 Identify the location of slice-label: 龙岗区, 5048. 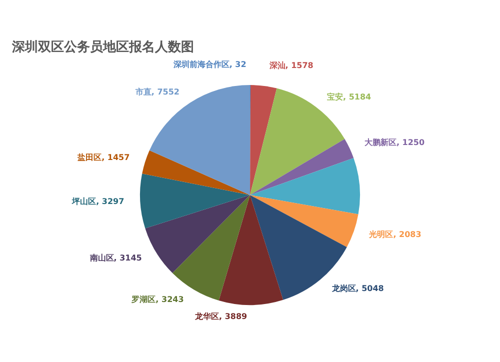
(357, 288).